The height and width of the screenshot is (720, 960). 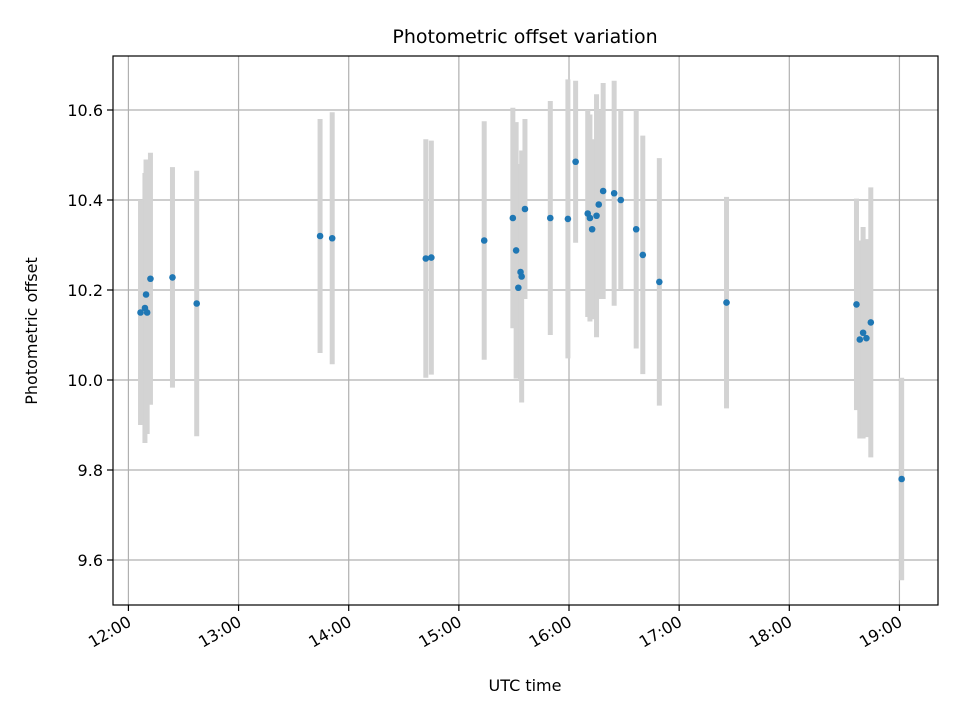 What do you see at coordinates (90, 470) in the screenshot?
I see `y-tick-label: 9.8` at bounding box center [90, 470].